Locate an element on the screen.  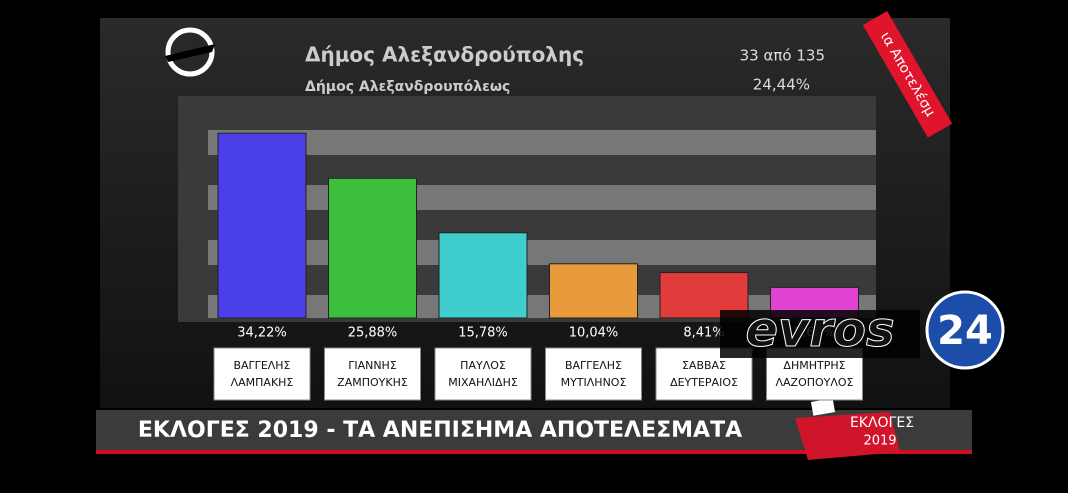
logo-backdrop is located at coordinates (820, 334).